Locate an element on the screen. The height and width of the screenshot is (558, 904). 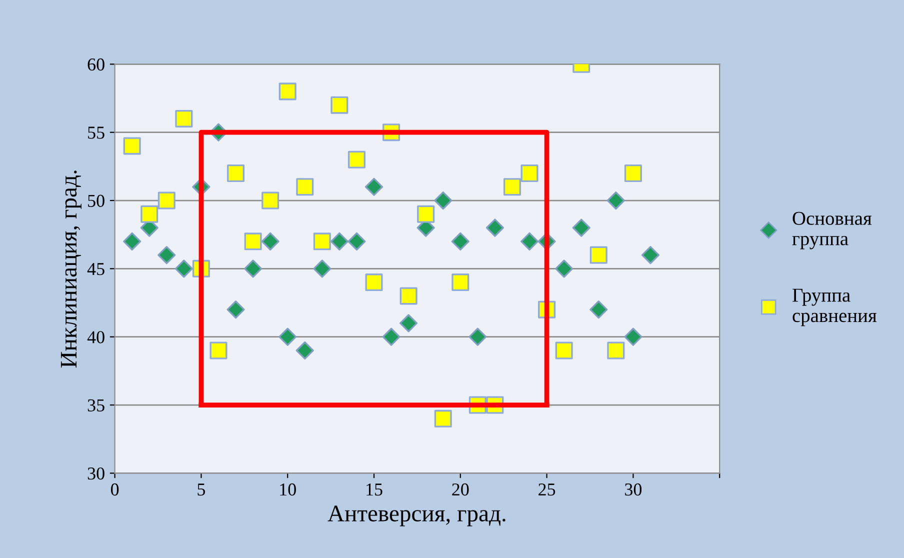
x-axis-title: Антеверсия, град. is located at coordinates (417, 516).